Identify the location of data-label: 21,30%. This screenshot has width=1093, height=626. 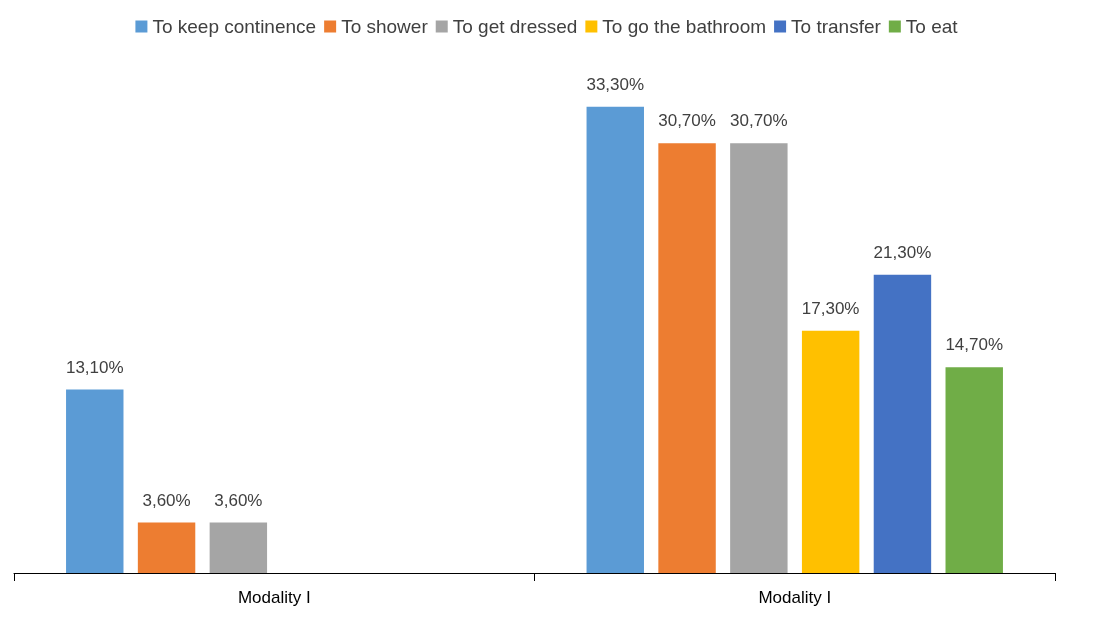
(902, 252).